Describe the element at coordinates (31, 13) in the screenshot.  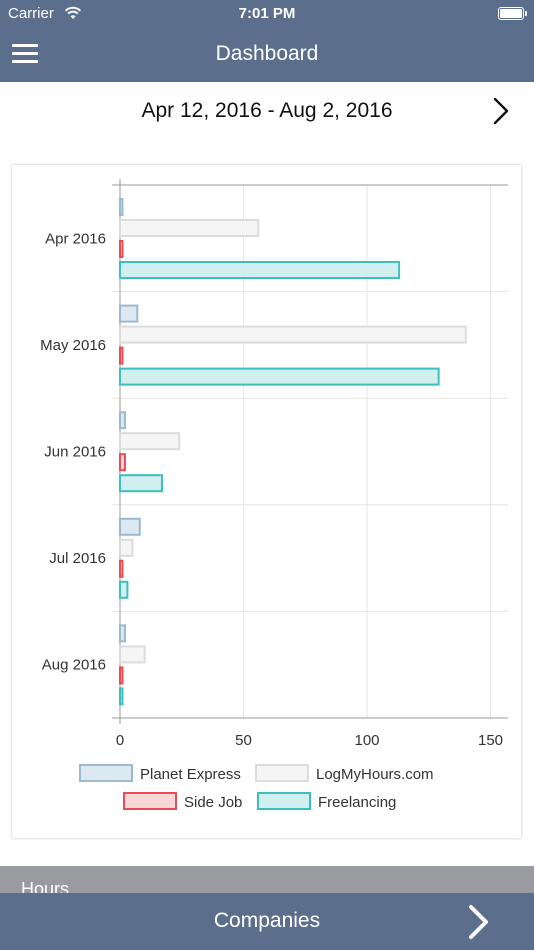
I see `carrier-label: Carrier` at that location.